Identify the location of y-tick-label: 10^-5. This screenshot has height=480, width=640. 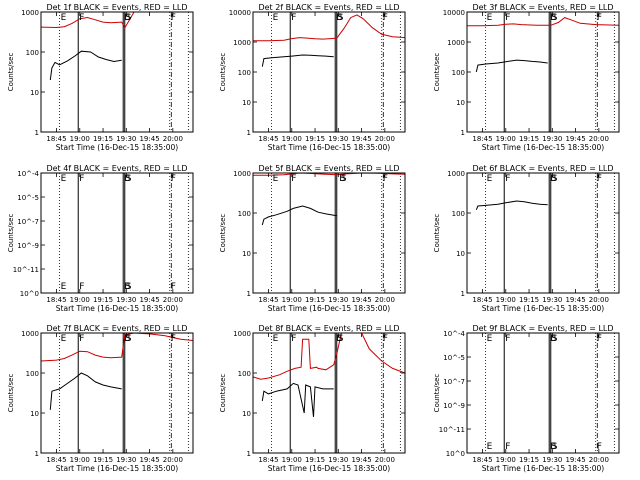
(454, 358).